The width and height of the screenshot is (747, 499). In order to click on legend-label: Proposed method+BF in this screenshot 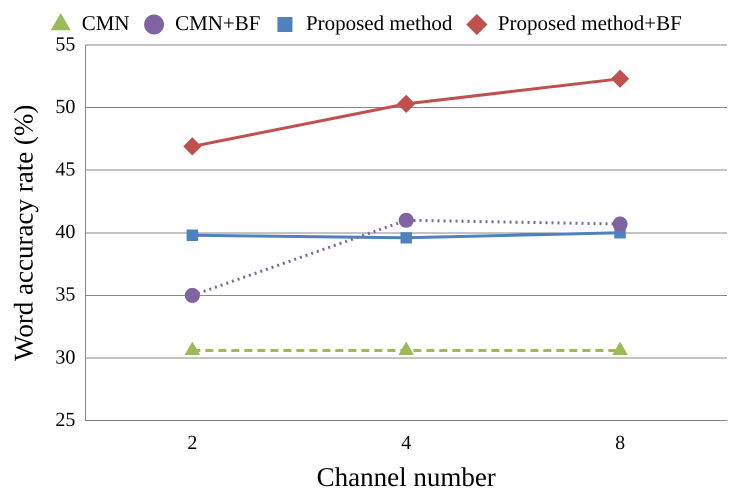, I will do `click(590, 23)`.